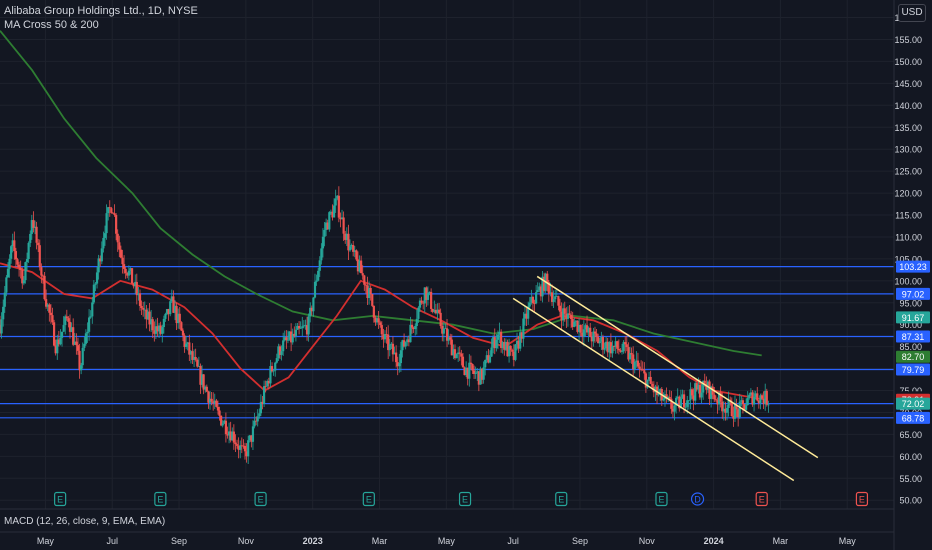  I want to click on x-tick-label: May, so click(848, 541).